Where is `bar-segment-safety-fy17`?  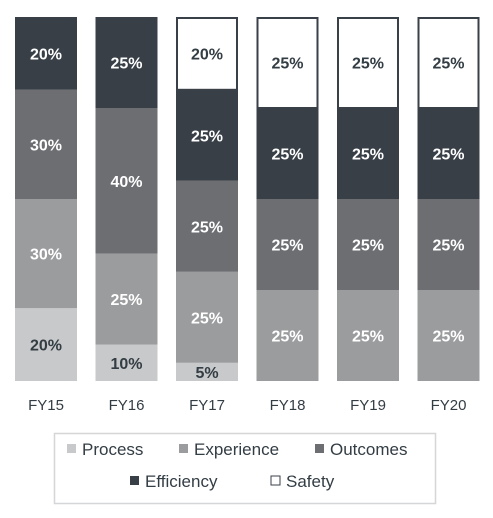 bar-segment-safety-fy17 is located at coordinates (207, 54).